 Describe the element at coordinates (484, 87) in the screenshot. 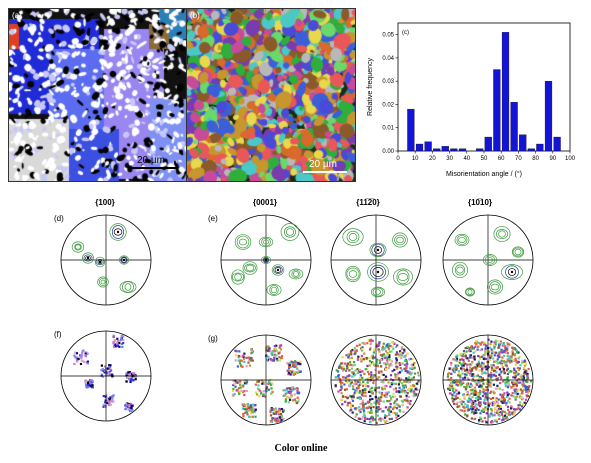

I see `histogram-frame` at that location.